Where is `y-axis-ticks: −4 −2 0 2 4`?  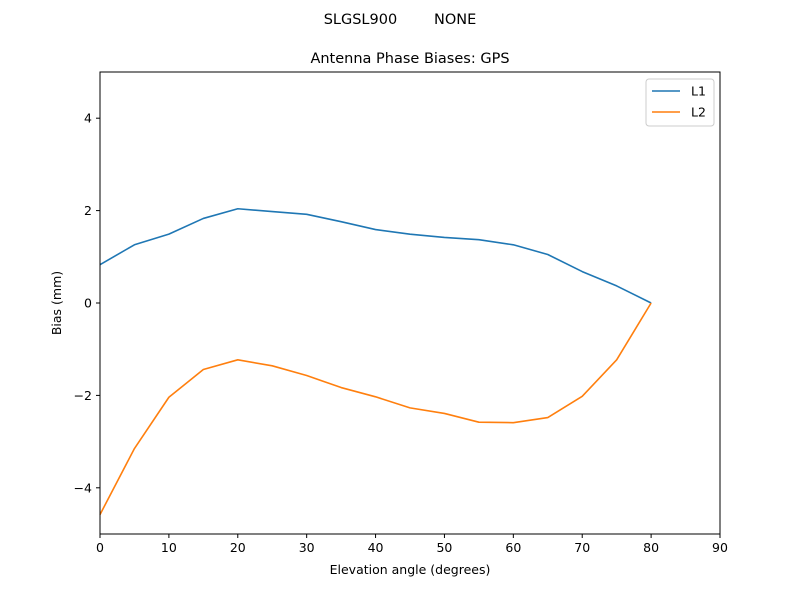
y-axis-ticks: −4 −2 0 2 4 is located at coordinates (87, 303).